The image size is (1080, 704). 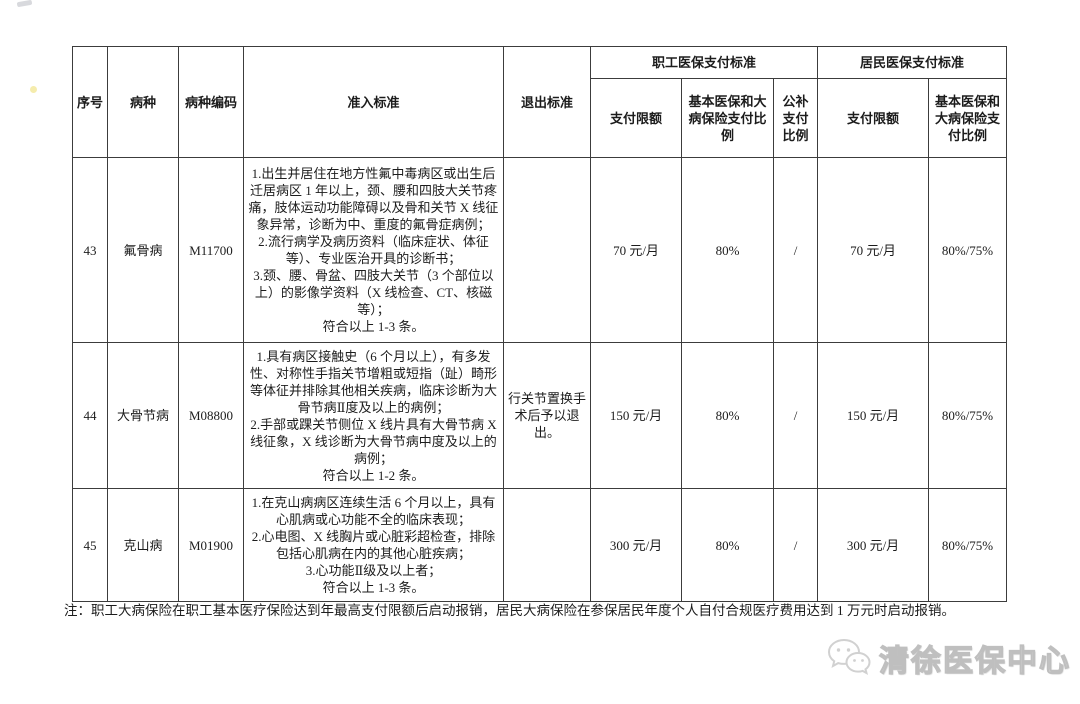 What do you see at coordinates (547, 415) in the screenshot?
I see `cell-exit-criteria: 行关节置换手术后予以退出。` at bounding box center [547, 415].